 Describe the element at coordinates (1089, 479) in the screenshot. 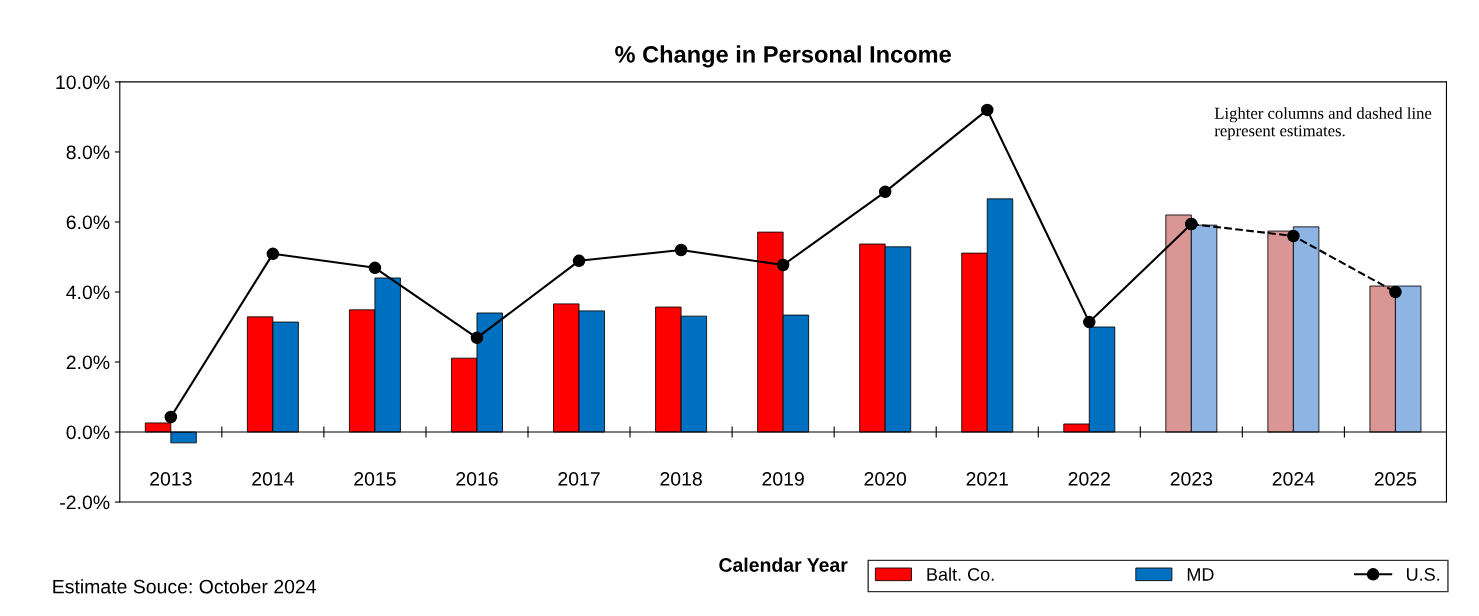

I see `x-tick-label: 2022` at that location.